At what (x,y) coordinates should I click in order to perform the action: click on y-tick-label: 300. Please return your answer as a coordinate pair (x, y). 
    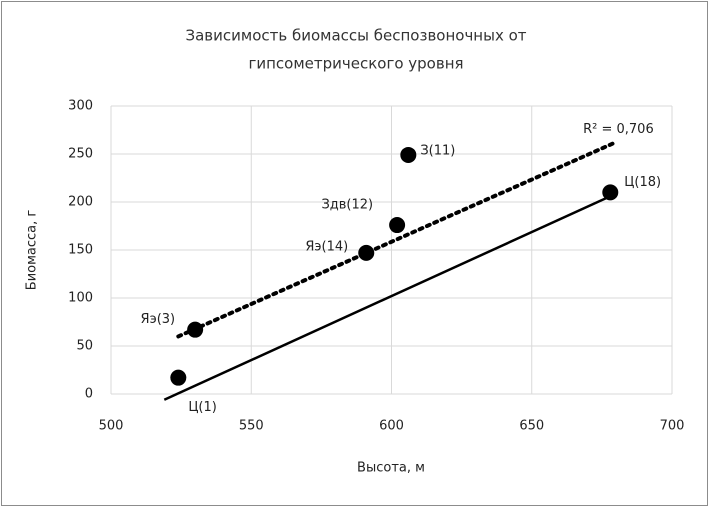
    Looking at the image, I should click on (80, 106).